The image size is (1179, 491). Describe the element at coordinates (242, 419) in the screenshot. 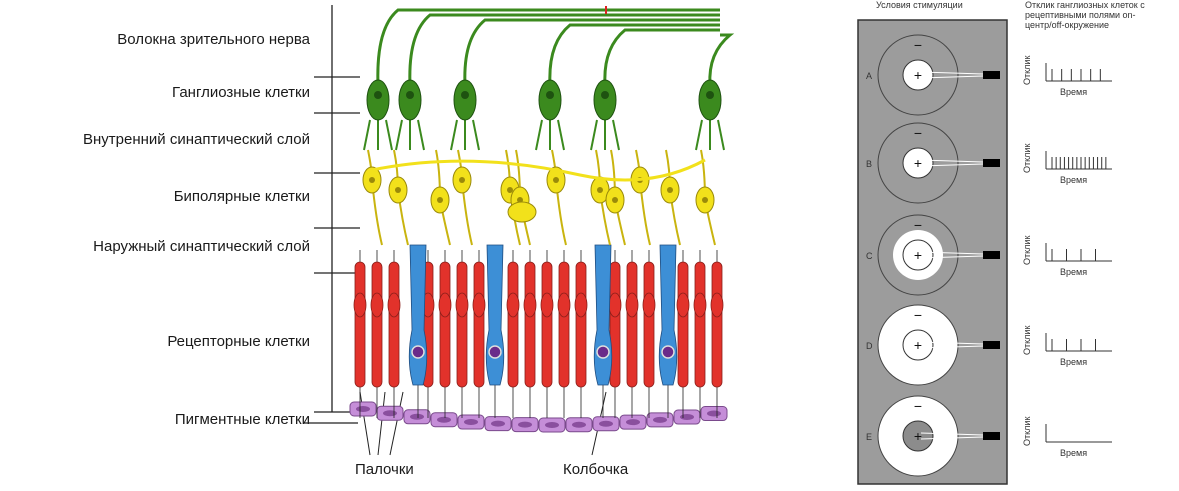

I see `layer-label-pigment: Пигментные клетки` at that location.